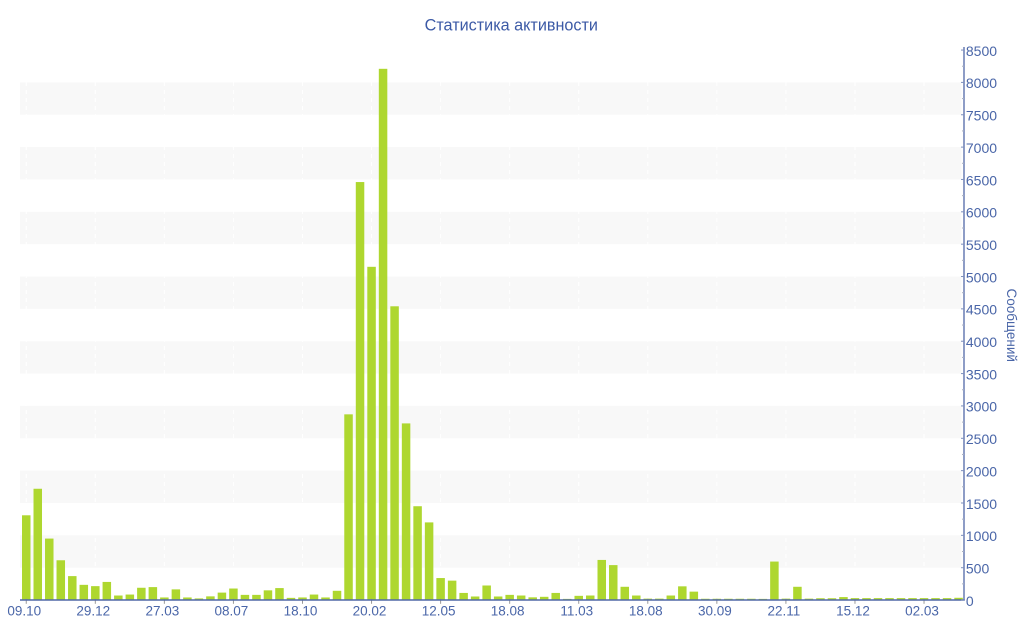  What do you see at coordinates (981, 536) in the screenshot?
I see `svg-text: 1000` at bounding box center [981, 536].